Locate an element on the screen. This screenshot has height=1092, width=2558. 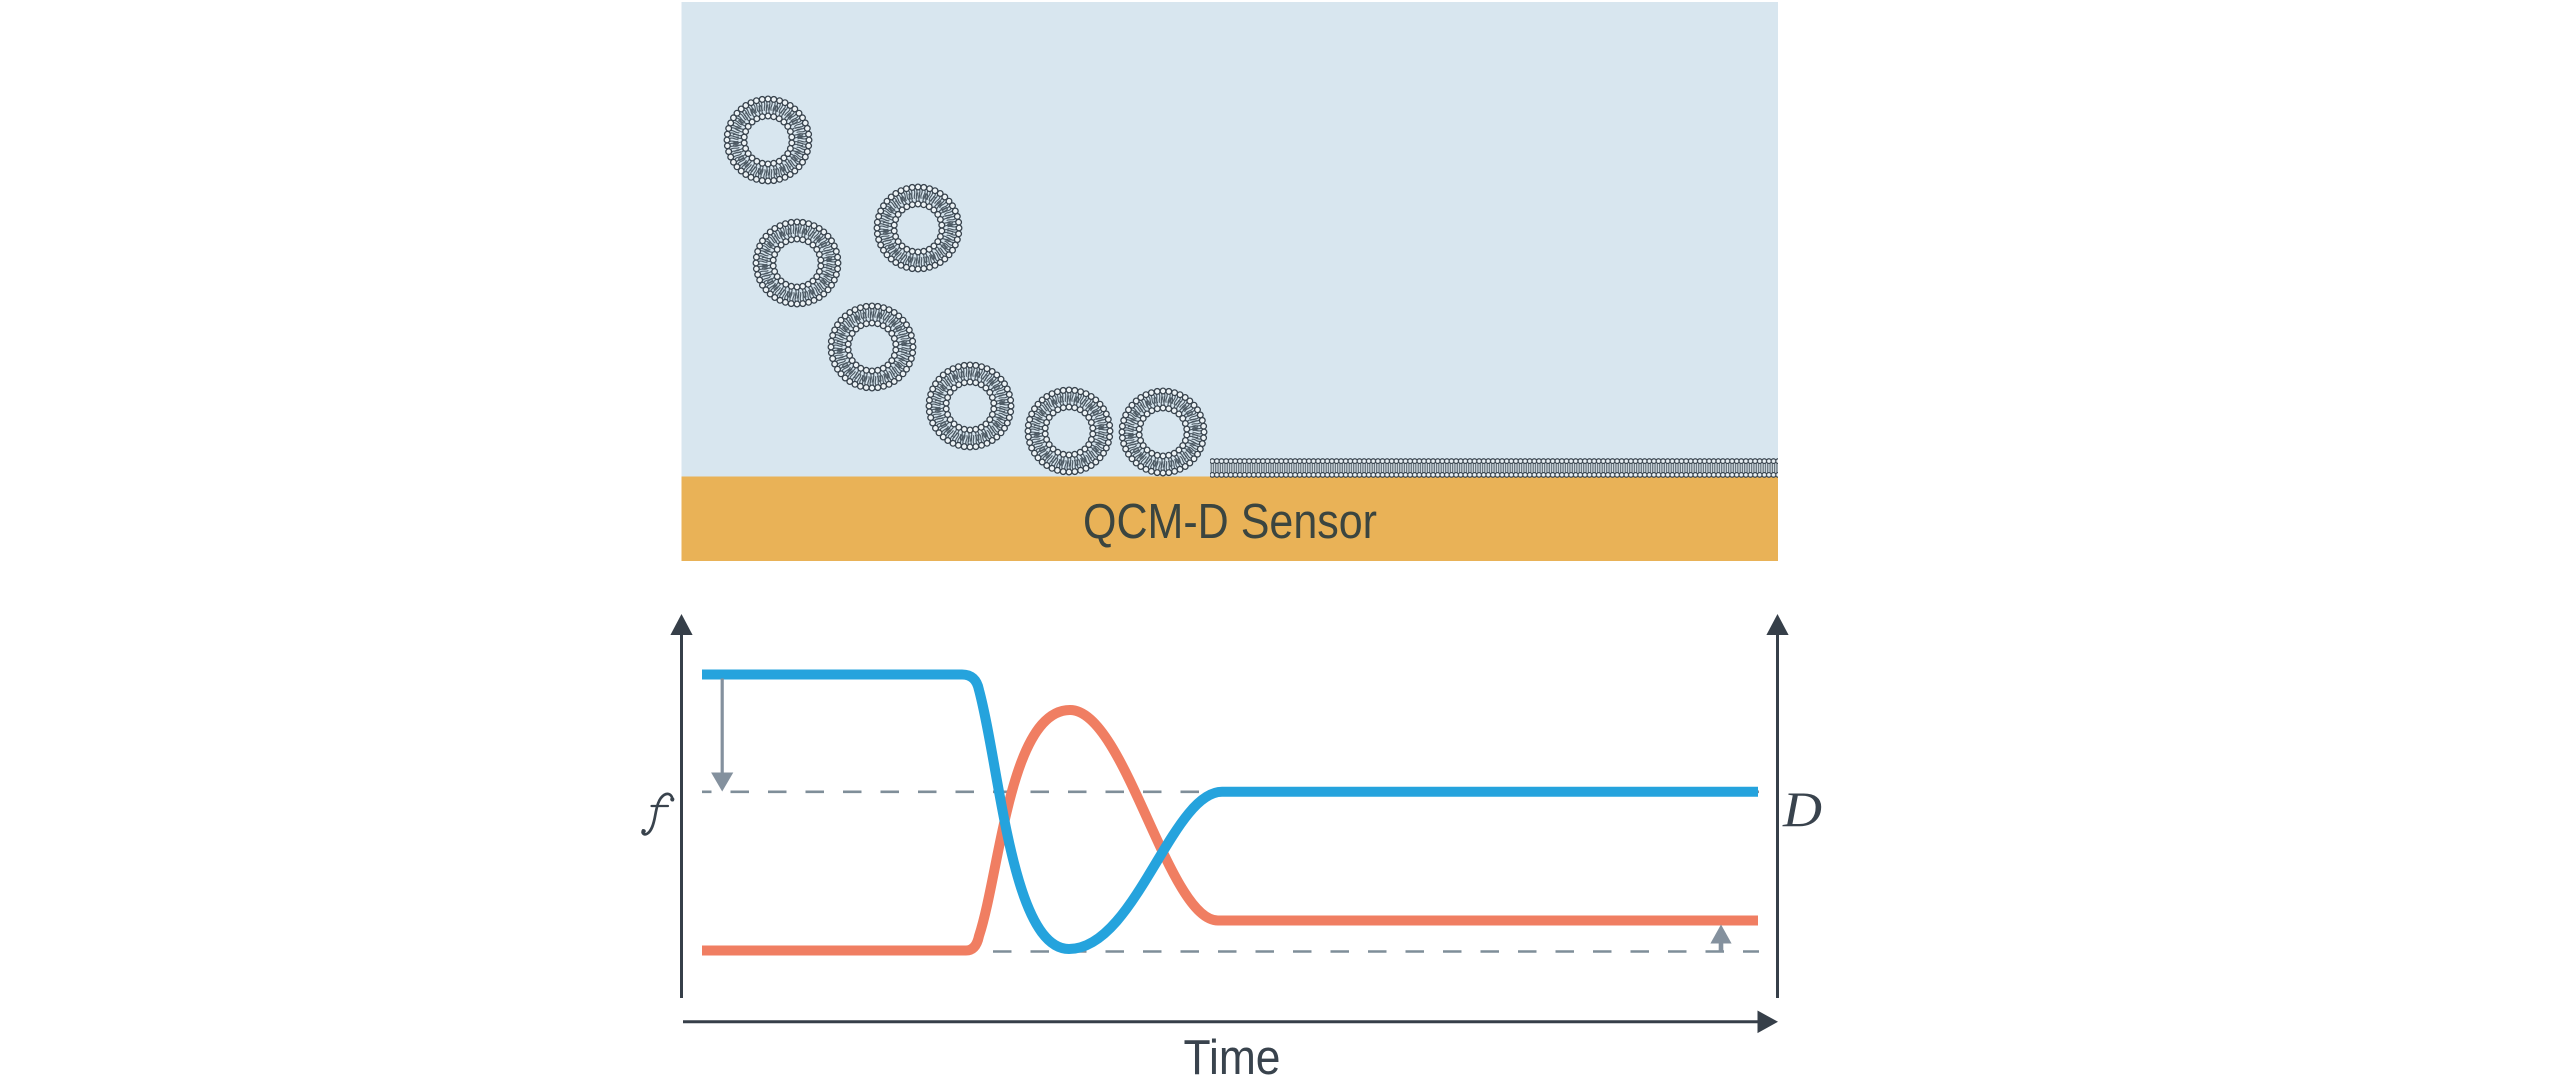
svg-text: QCM-D Sensor is located at coordinates (1230, 521).